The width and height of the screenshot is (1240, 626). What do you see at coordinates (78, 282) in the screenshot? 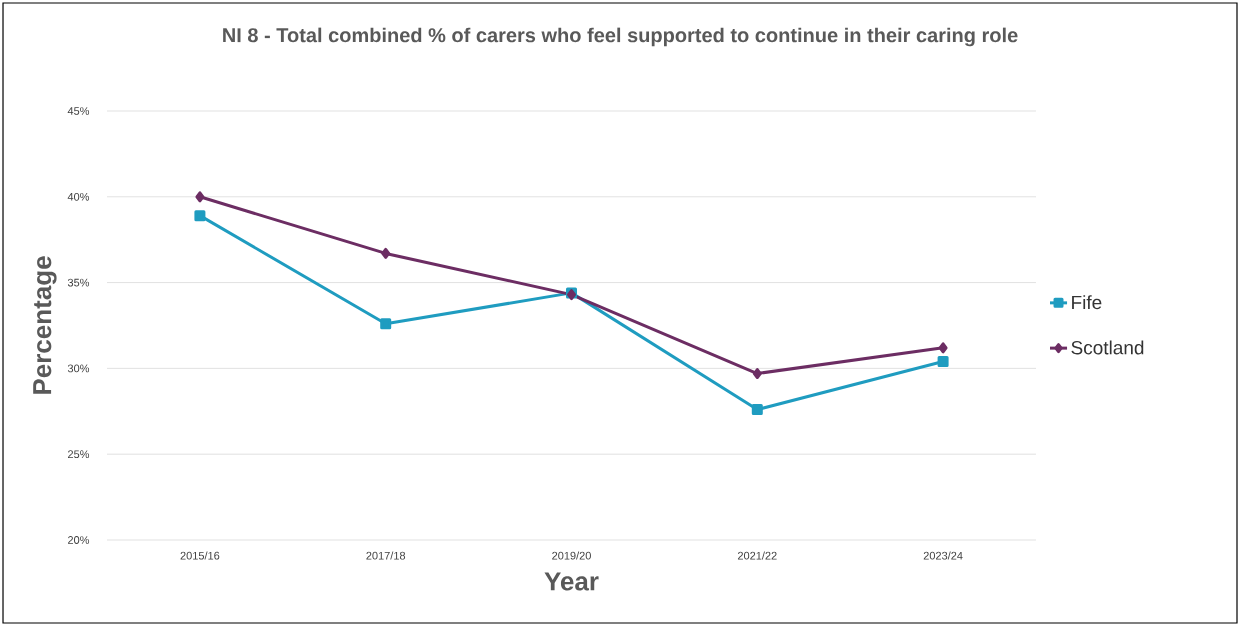
I see `y-tick-label: 35%` at bounding box center [78, 282].